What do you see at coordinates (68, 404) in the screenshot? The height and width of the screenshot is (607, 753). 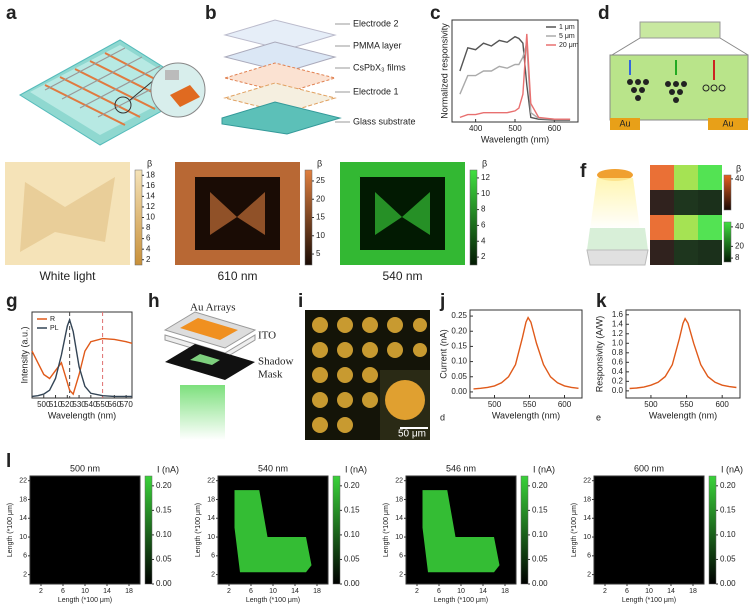 I see `x-tick-label: 520` at bounding box center [68, 404].